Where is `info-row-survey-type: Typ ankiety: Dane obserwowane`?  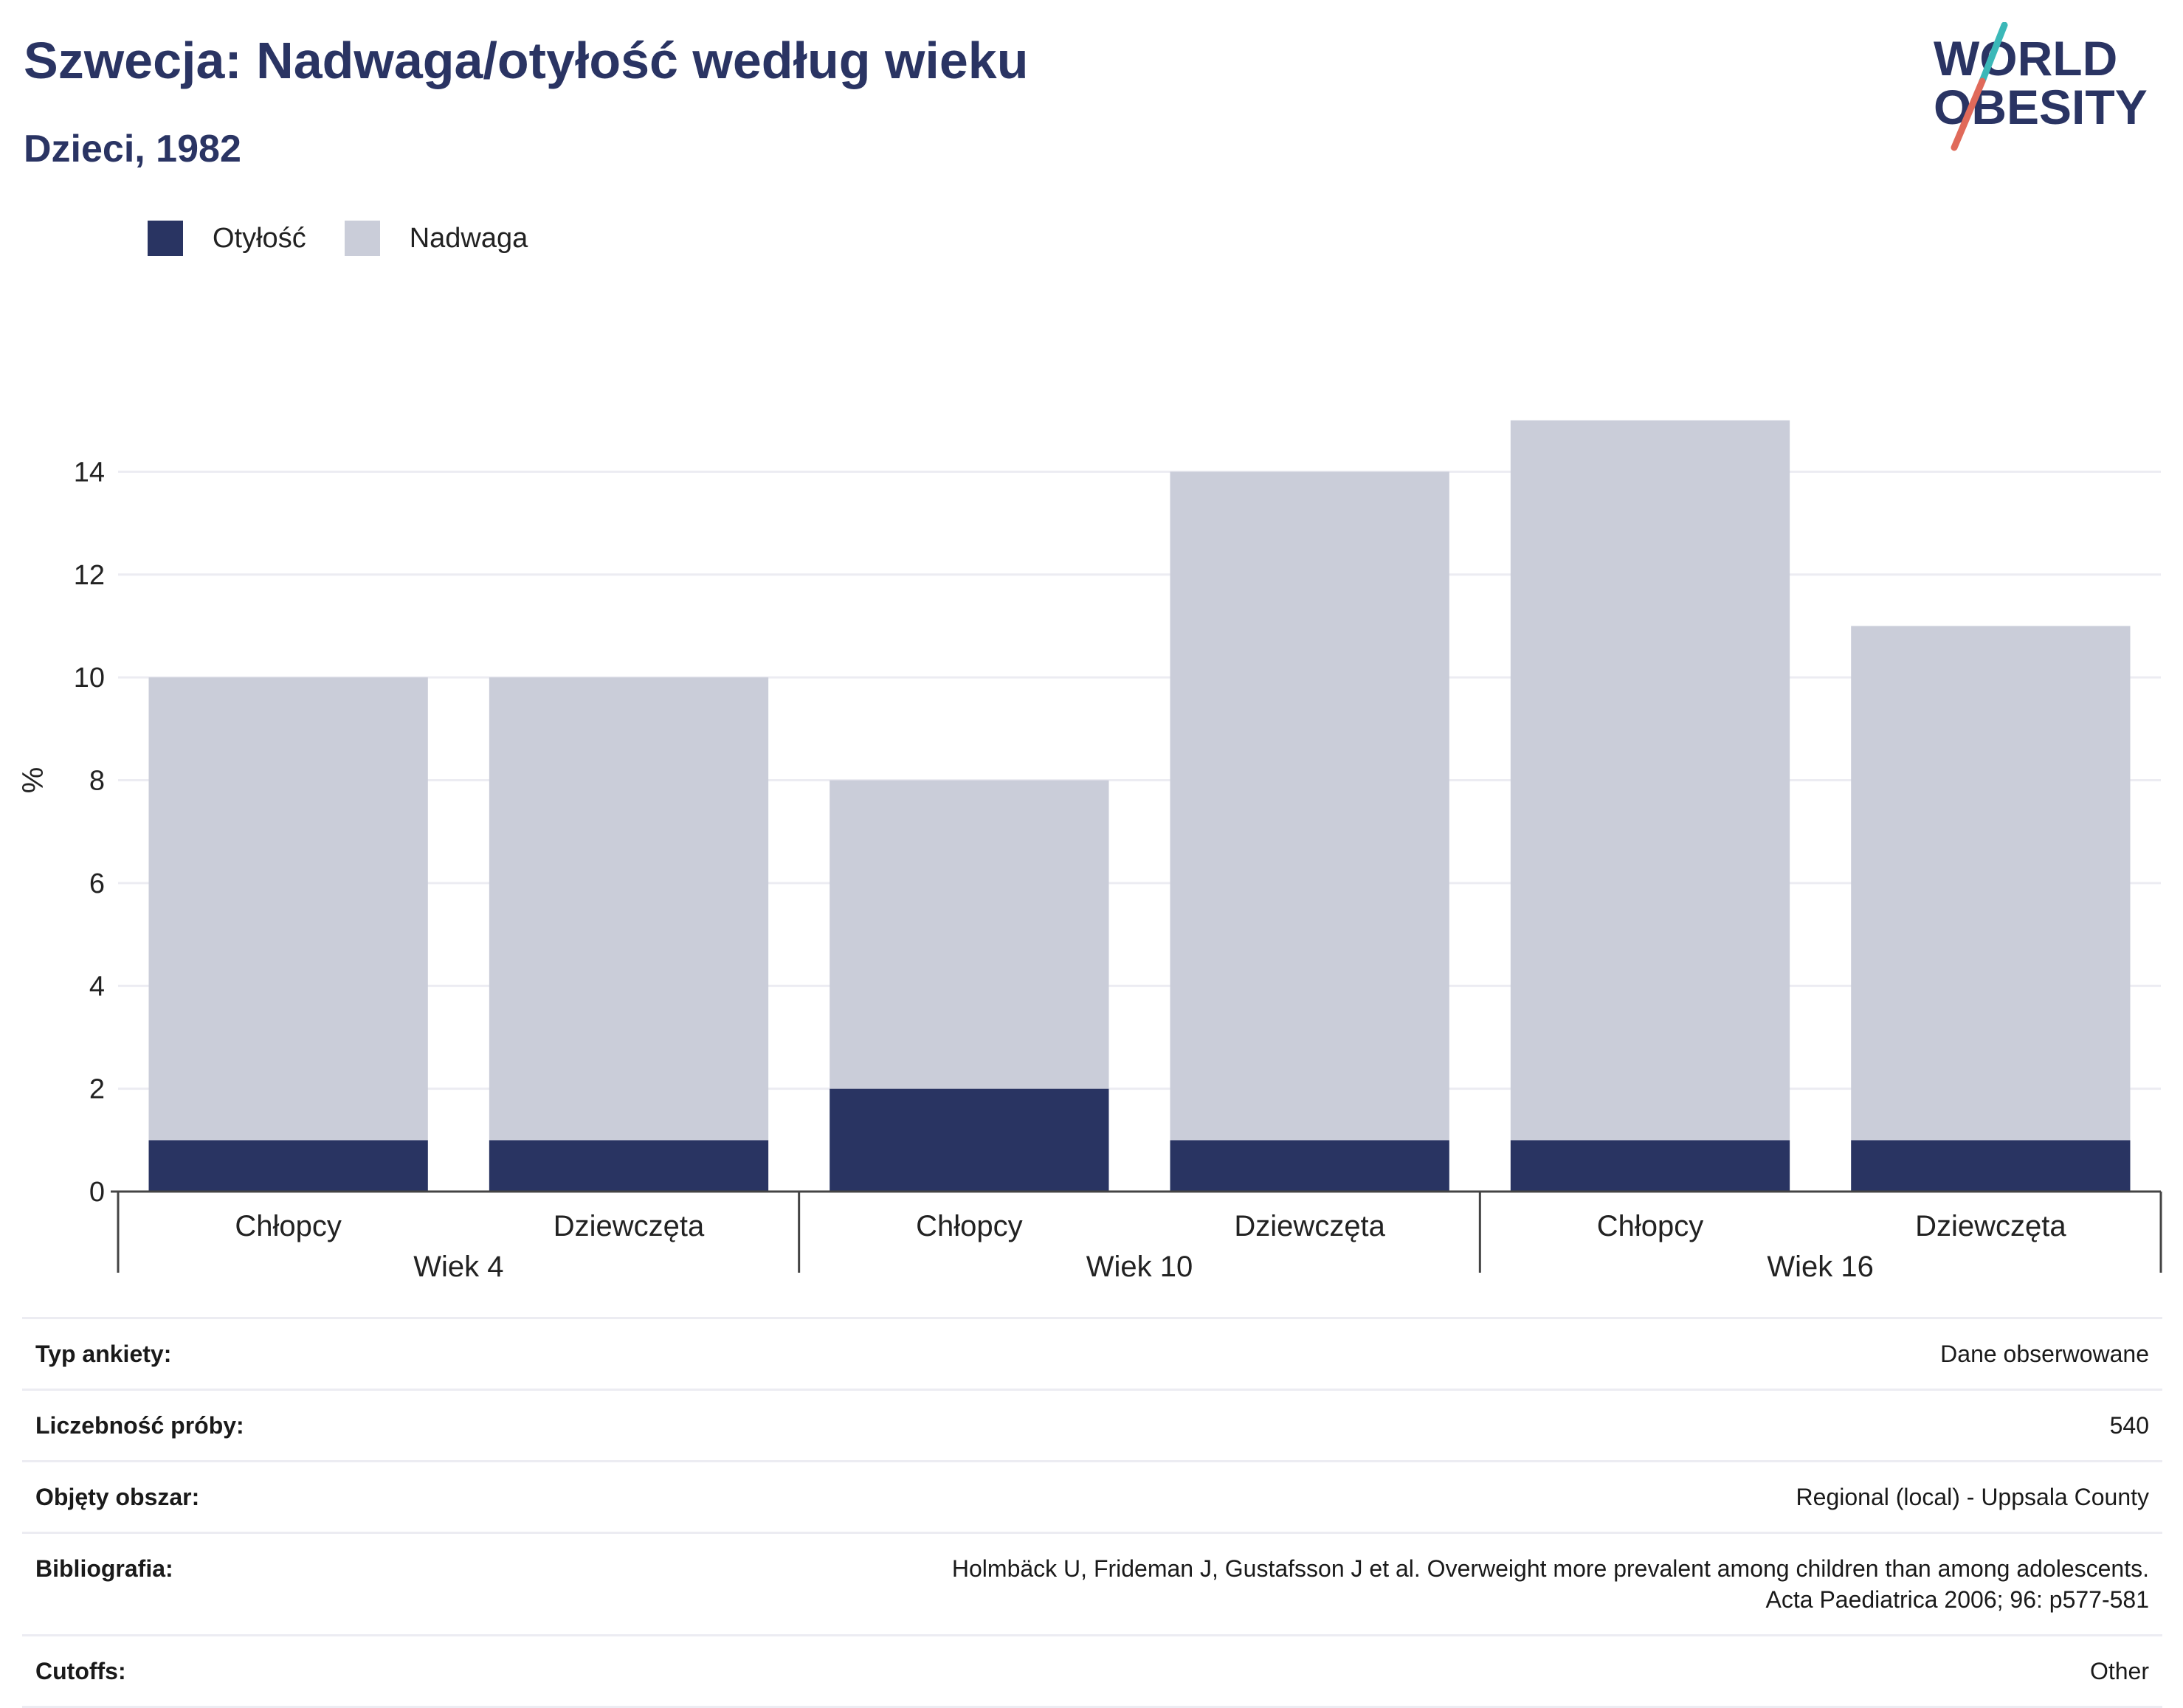 info-row-survey-type: Typ ankiety: Dane obserwowane is located at coordinates (1092, 1353).